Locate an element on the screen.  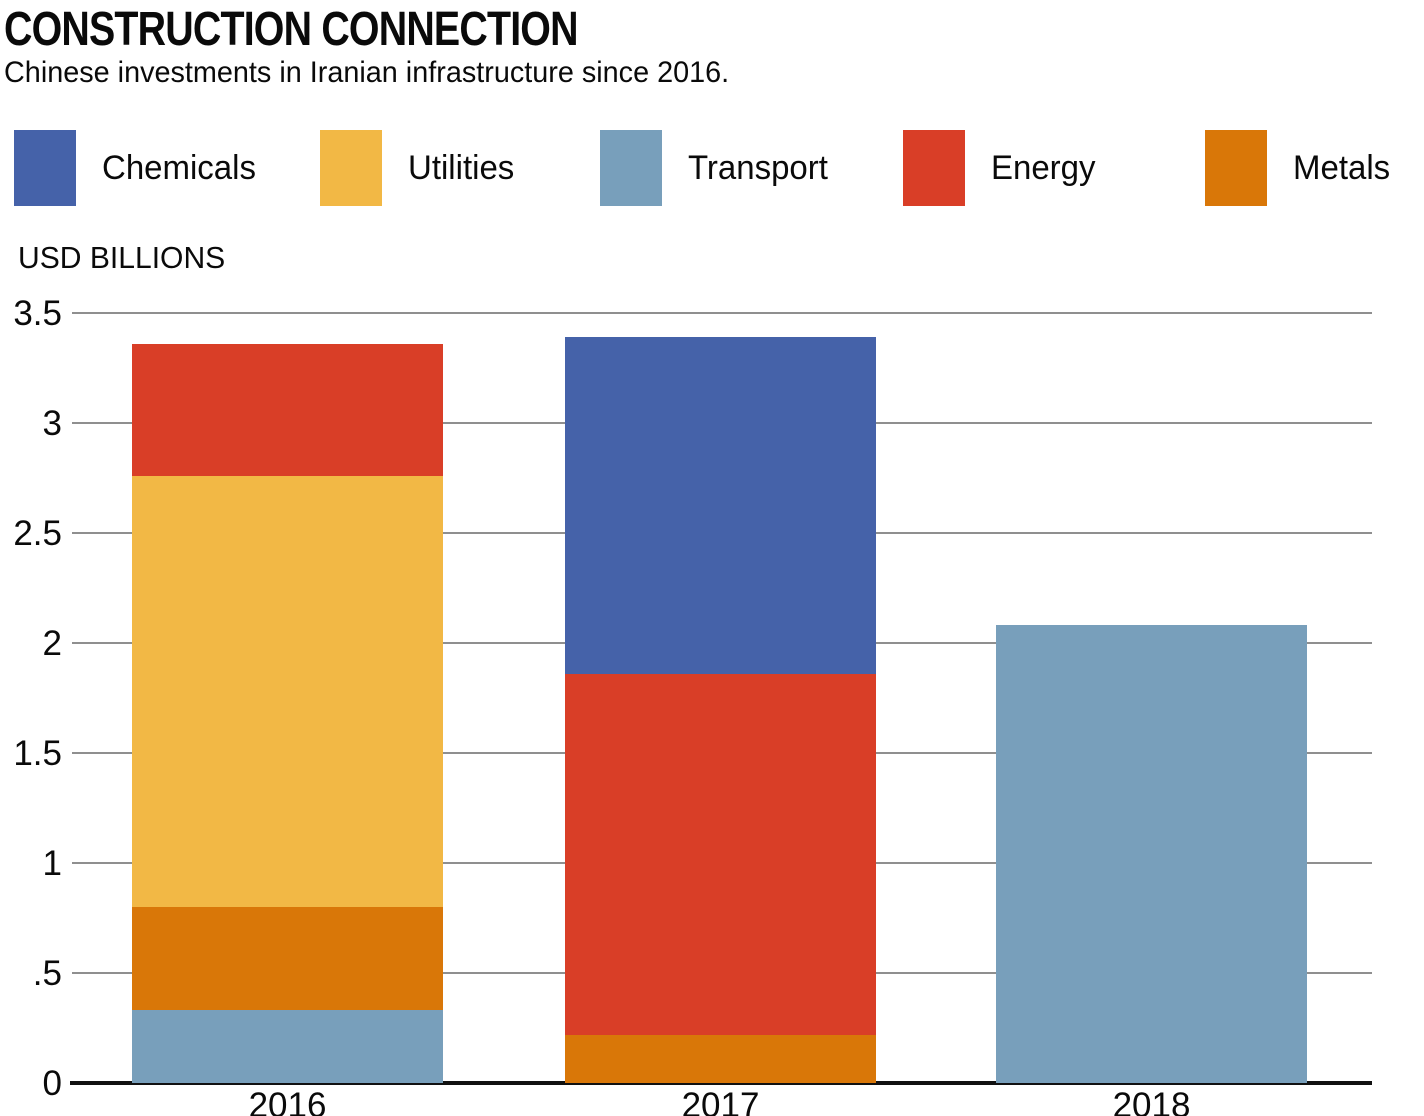
bar-segment-2017-chemicals is located at coordinates (720, 505).